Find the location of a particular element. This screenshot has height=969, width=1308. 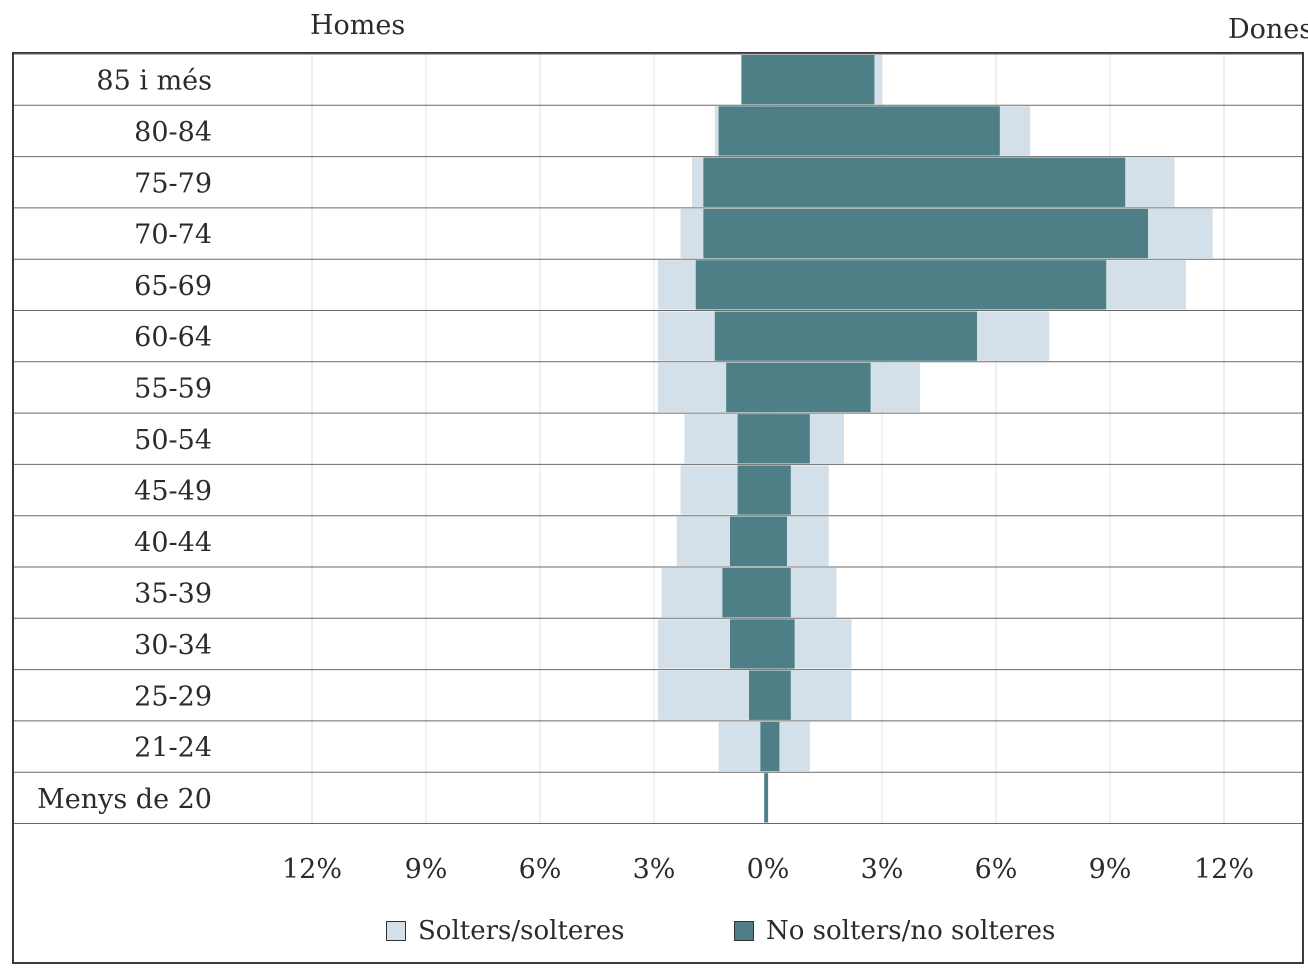

x-tick-label: 0% is located at coordinates (768, 869).